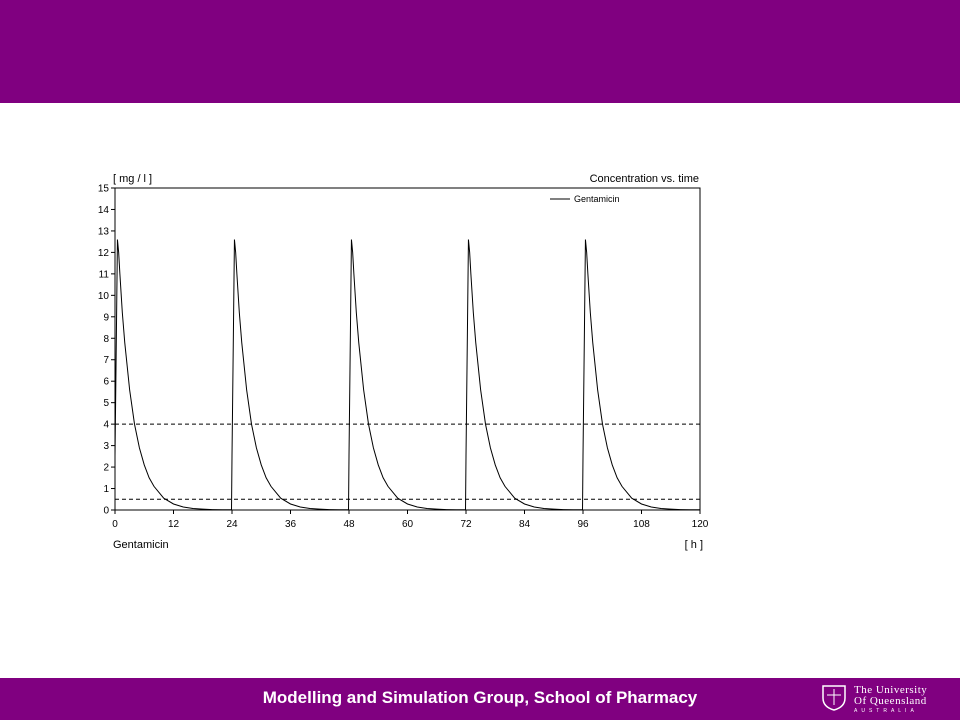  Describe the element at coordinates (104, 274) in the screenshot. I see `y-tick-label: 11` at that location.